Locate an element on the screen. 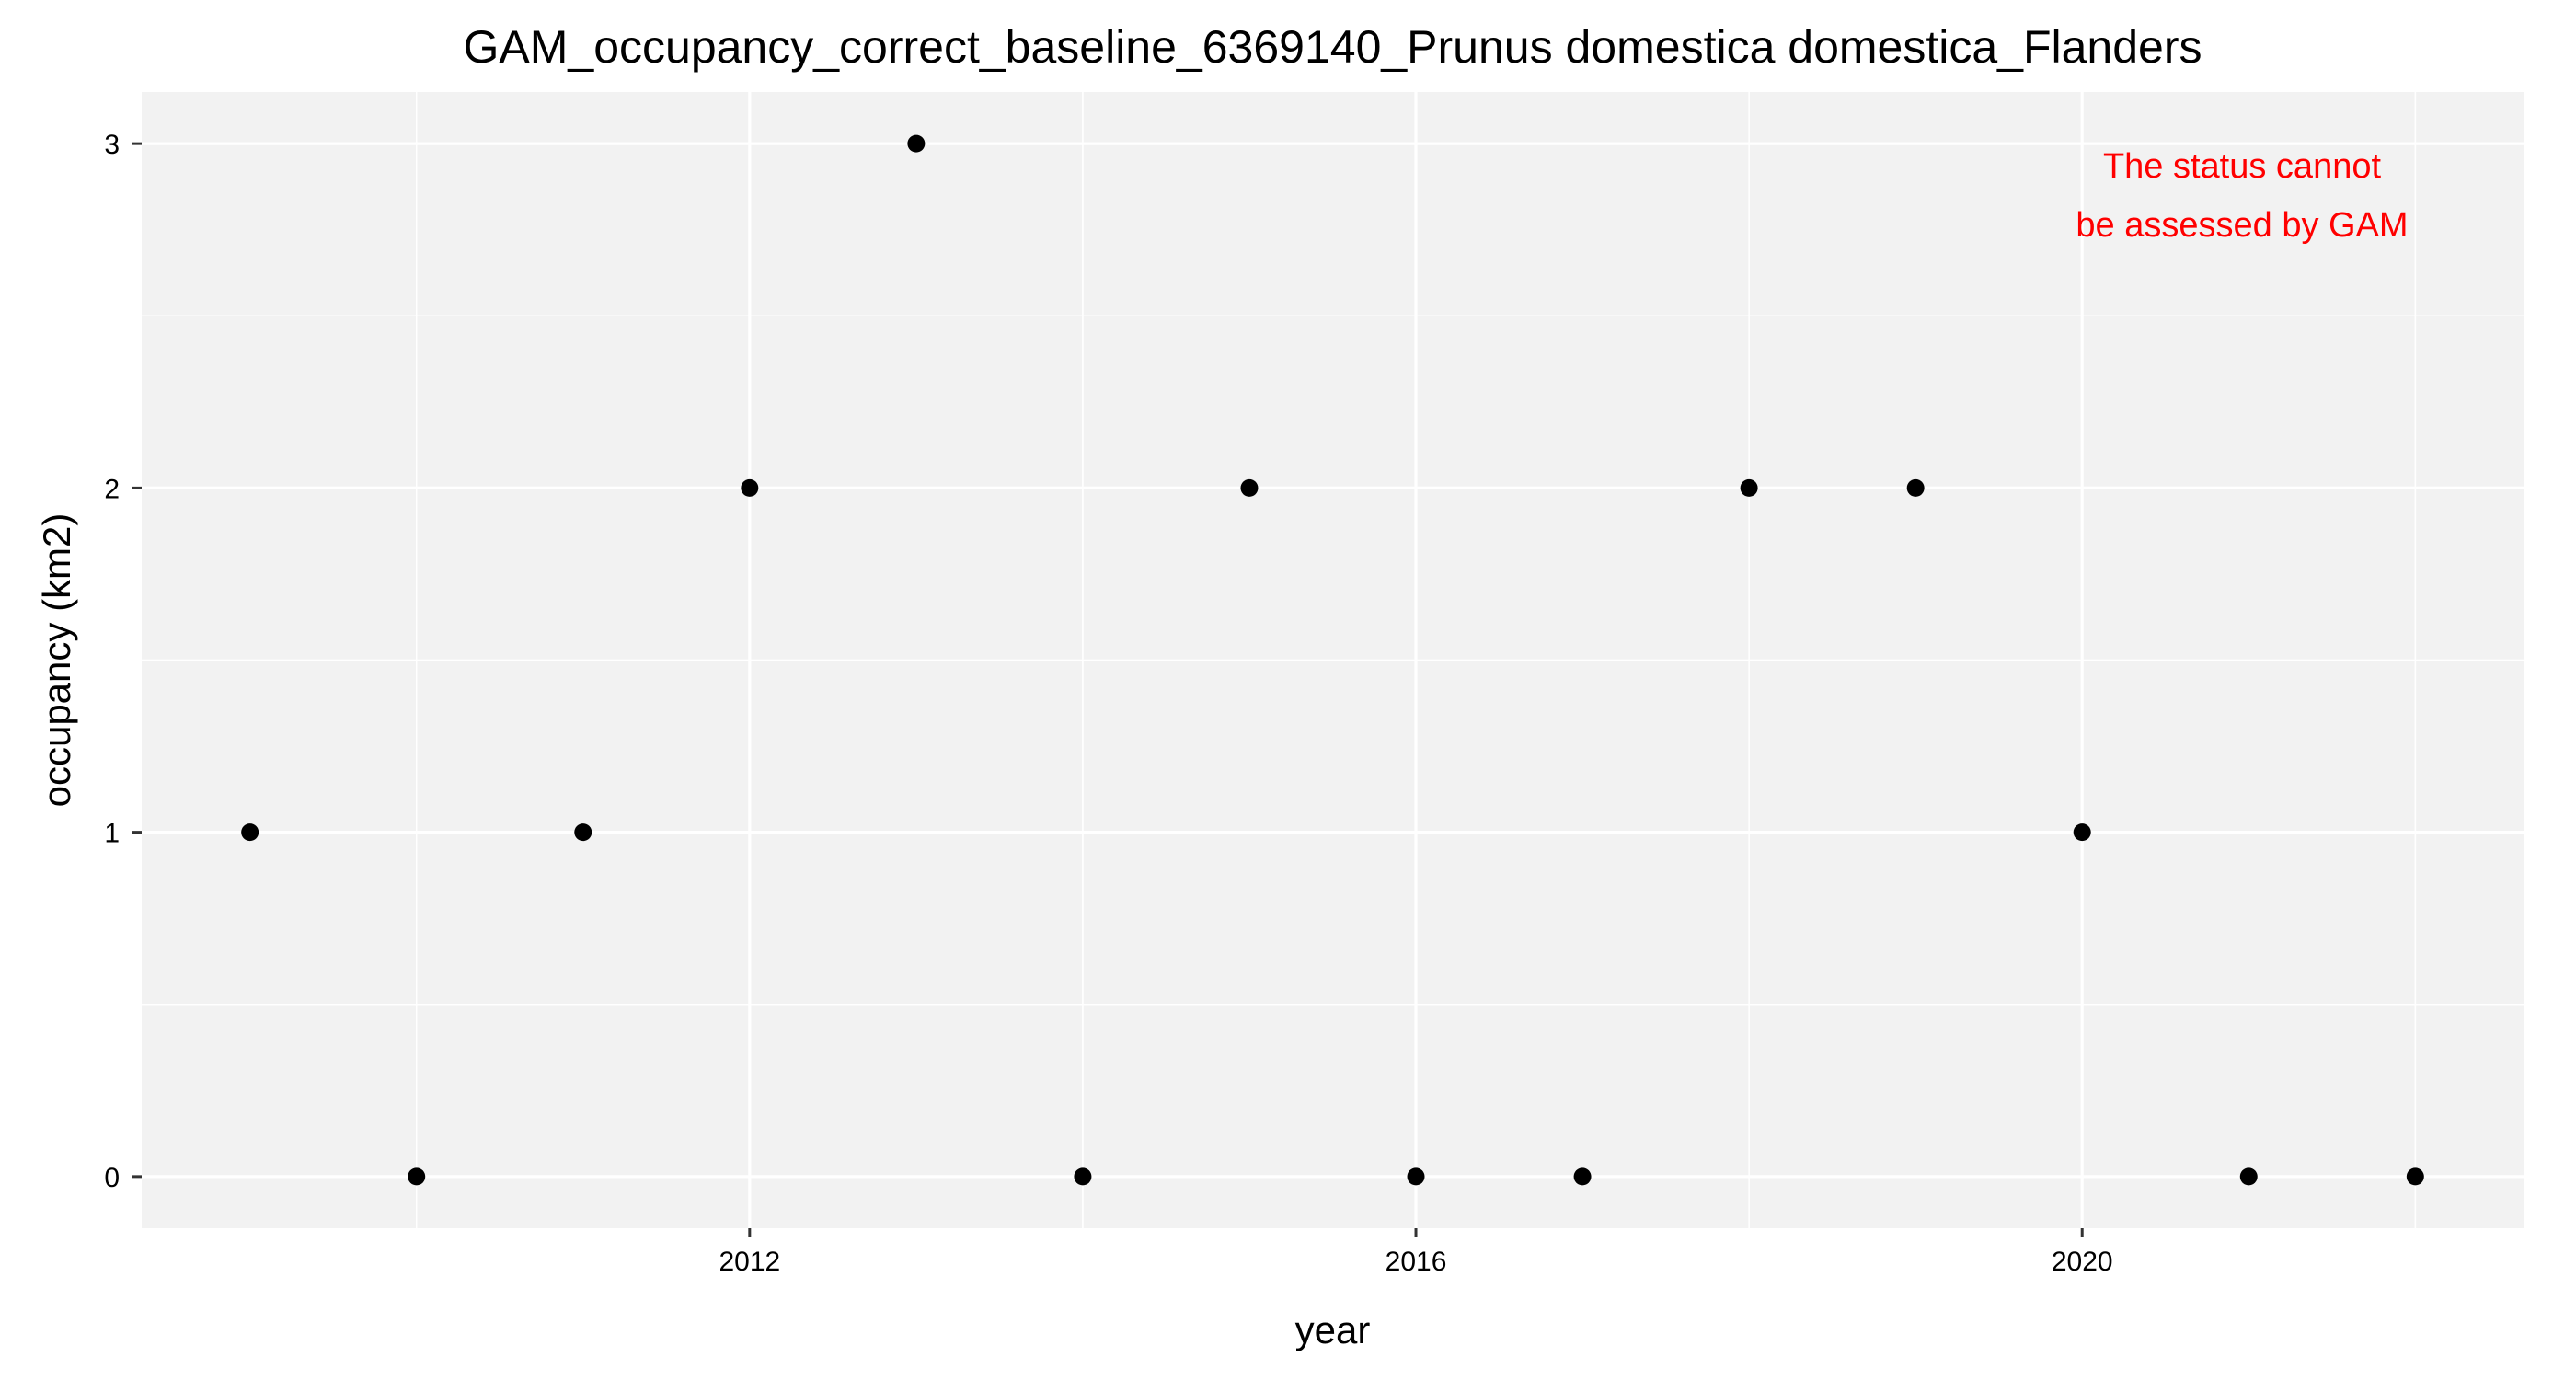 Image resolution: width=2576 pixels, height=1380 pixels. y-tick-label: 3 is located at coordinates (112, 145).